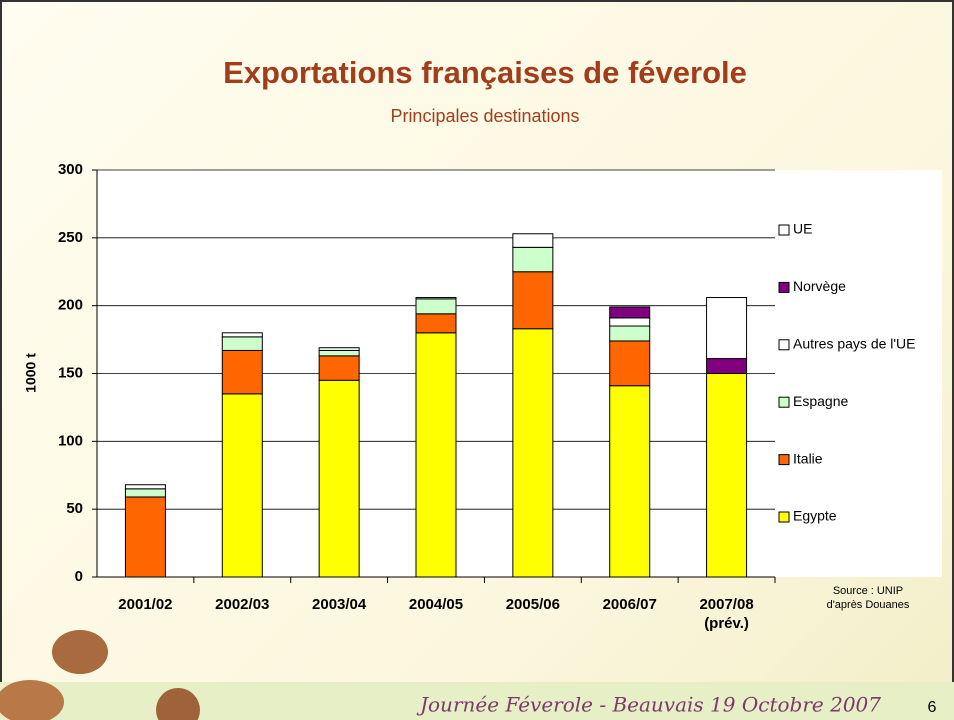 Image resolution: width=954 pixels, height=720 pixels. What do you see at coordinates (70, 372) in the screenshot?
I see `y-tick-label: 150` at bounding box center [70, 372].